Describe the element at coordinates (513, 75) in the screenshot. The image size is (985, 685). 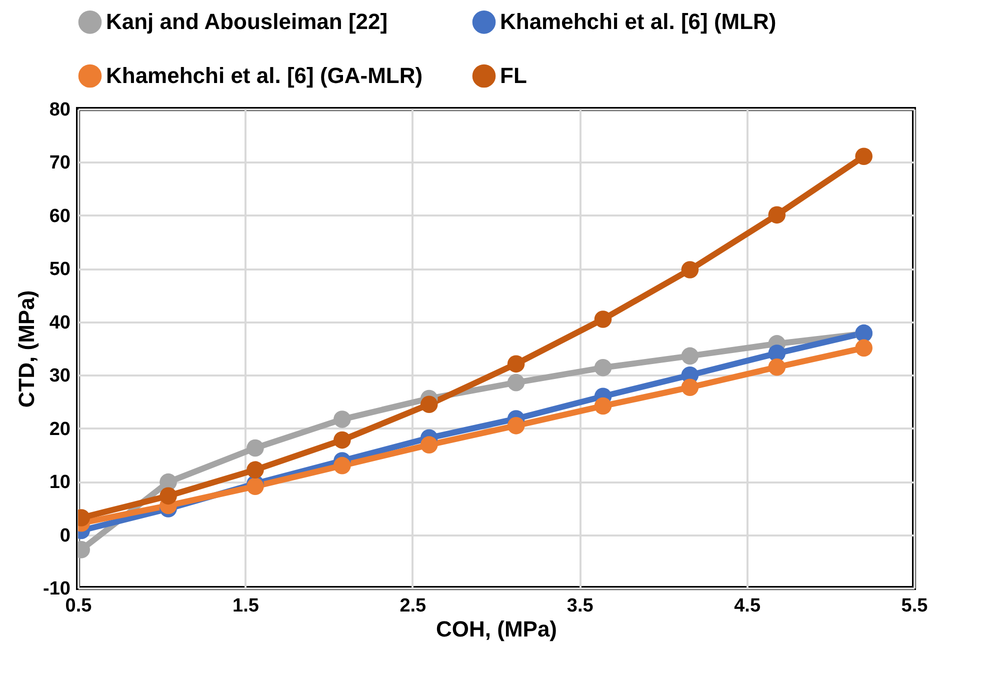
I see `legend-label: FL` at that location.